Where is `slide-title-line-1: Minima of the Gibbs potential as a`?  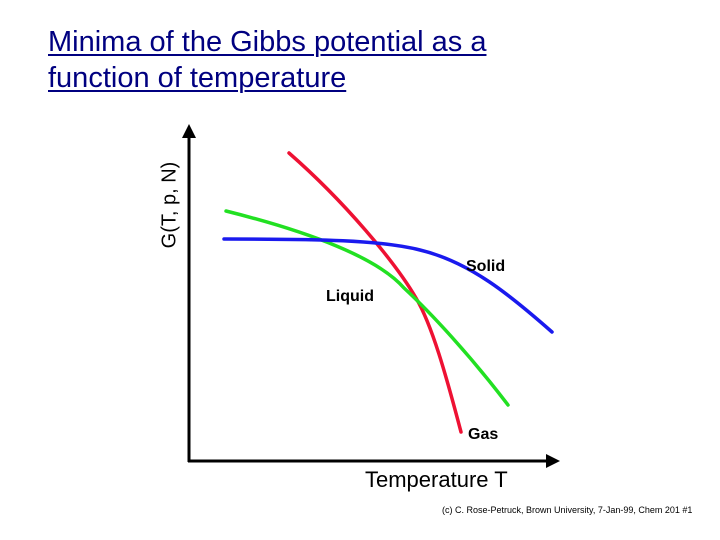 slide-title-line-1: Minima of the Gibbs potential as a is located at coordinates (267, 42).